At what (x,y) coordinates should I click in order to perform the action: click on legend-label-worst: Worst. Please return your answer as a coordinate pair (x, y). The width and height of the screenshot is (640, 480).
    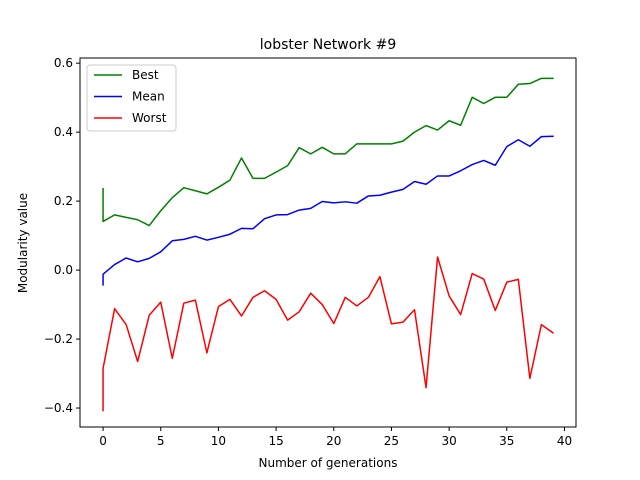
    Looking at the image, I should click on (149, 118).